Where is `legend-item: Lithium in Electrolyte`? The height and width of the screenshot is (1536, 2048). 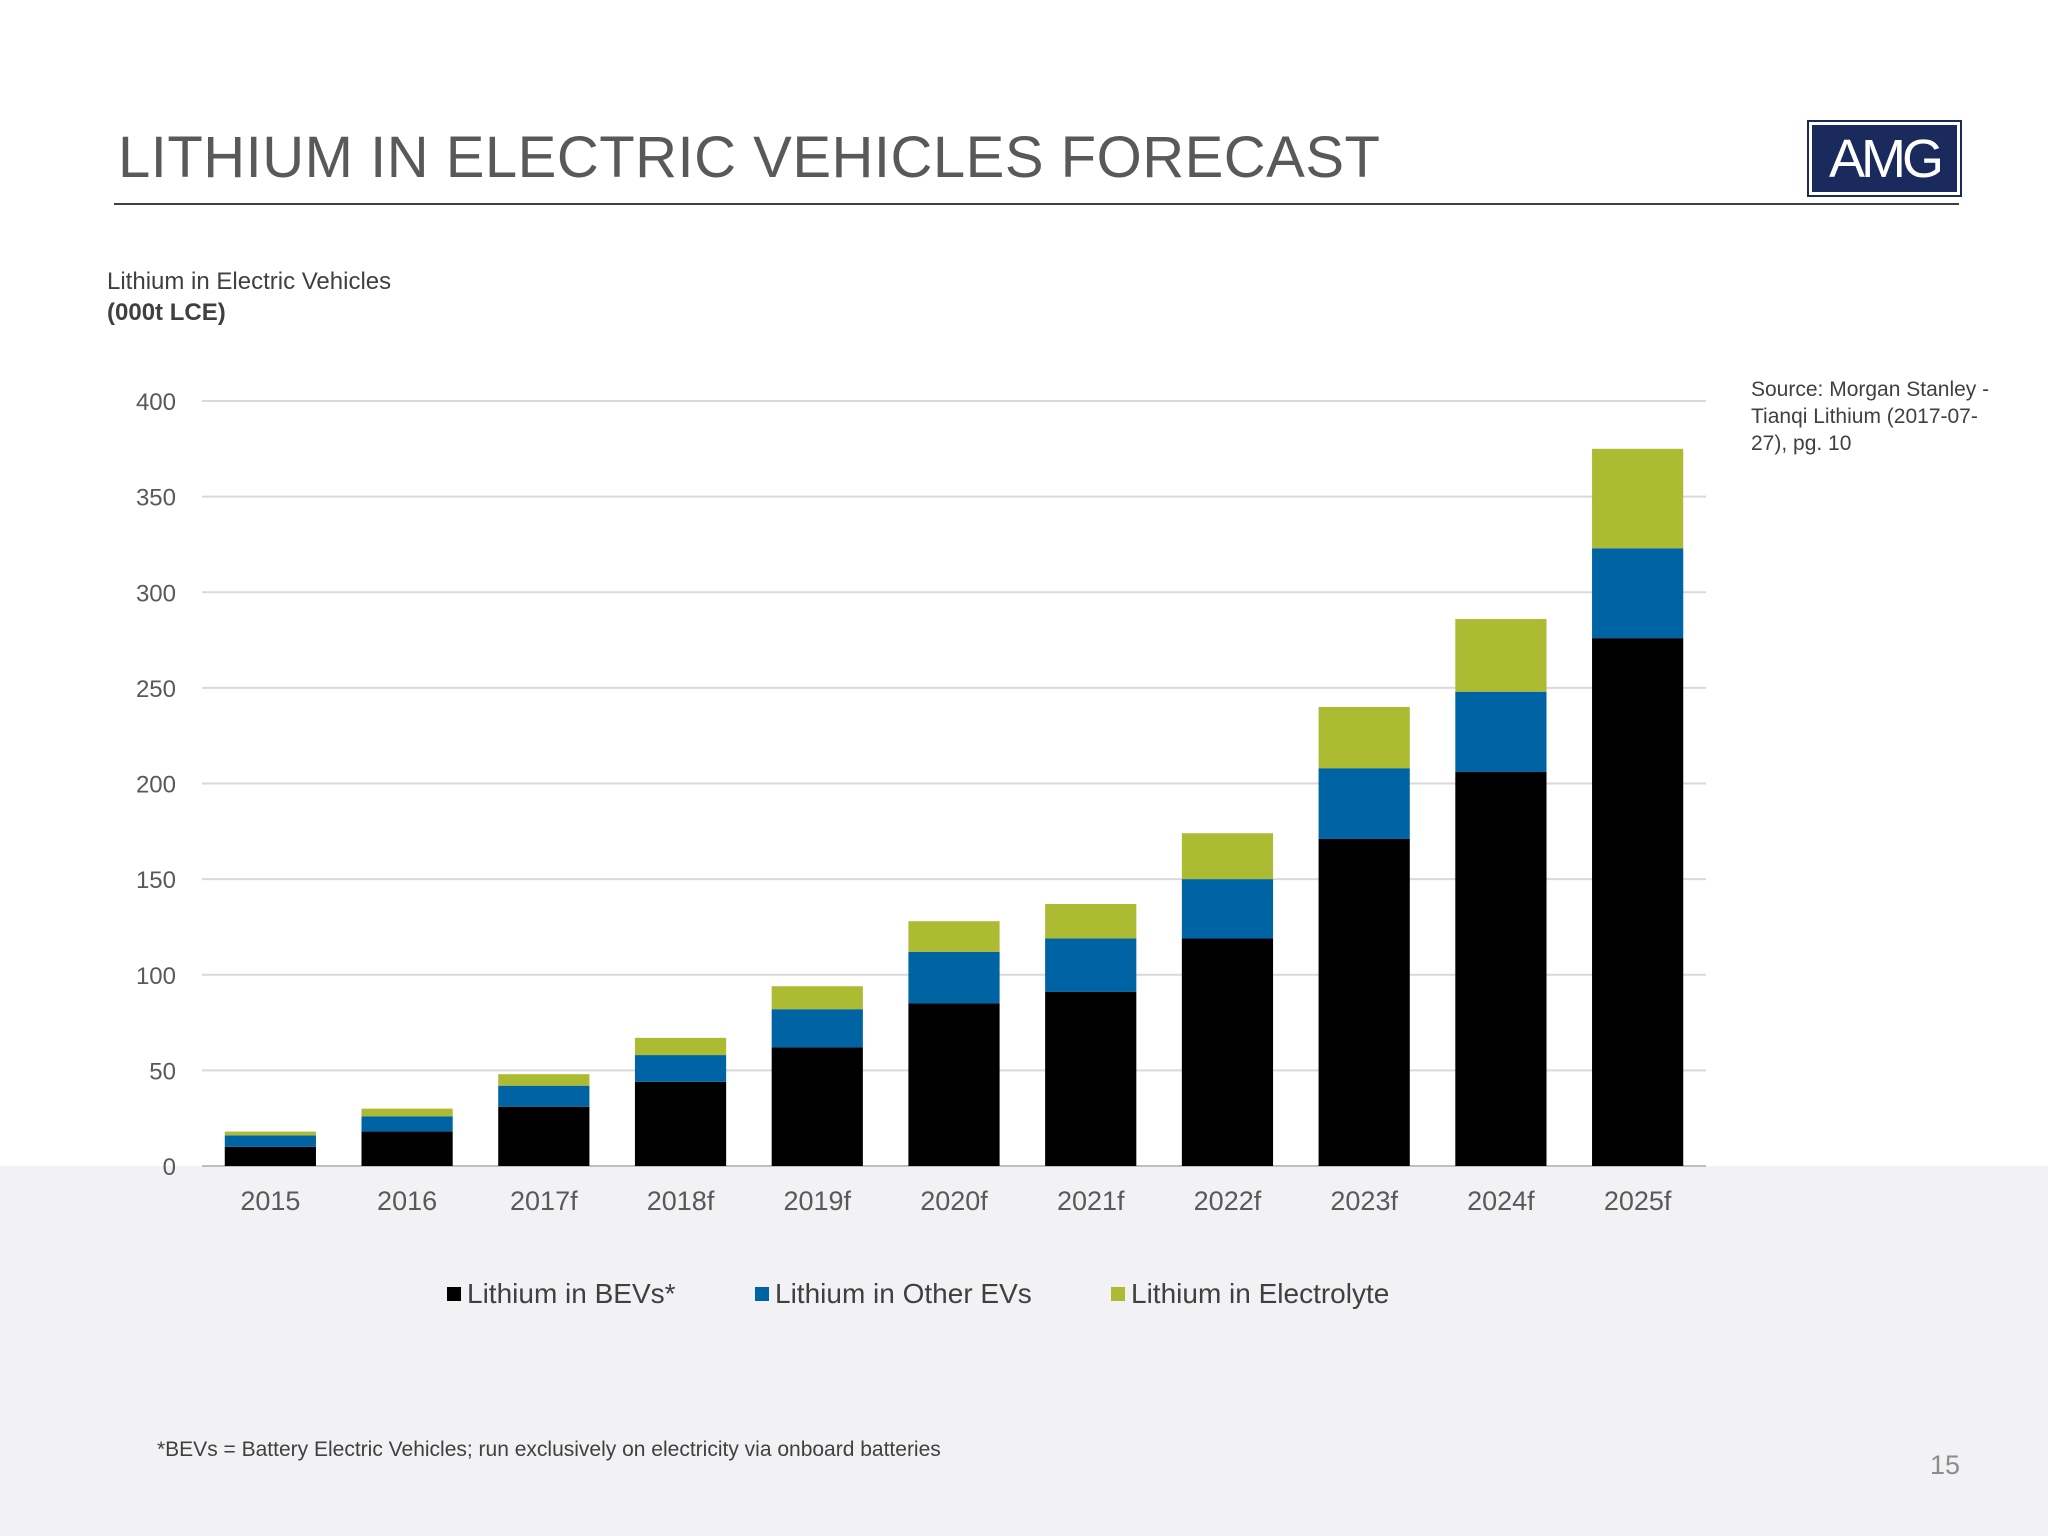
legend-item: Lithium in Electrolyte is located at coordinates (1250, 1294).